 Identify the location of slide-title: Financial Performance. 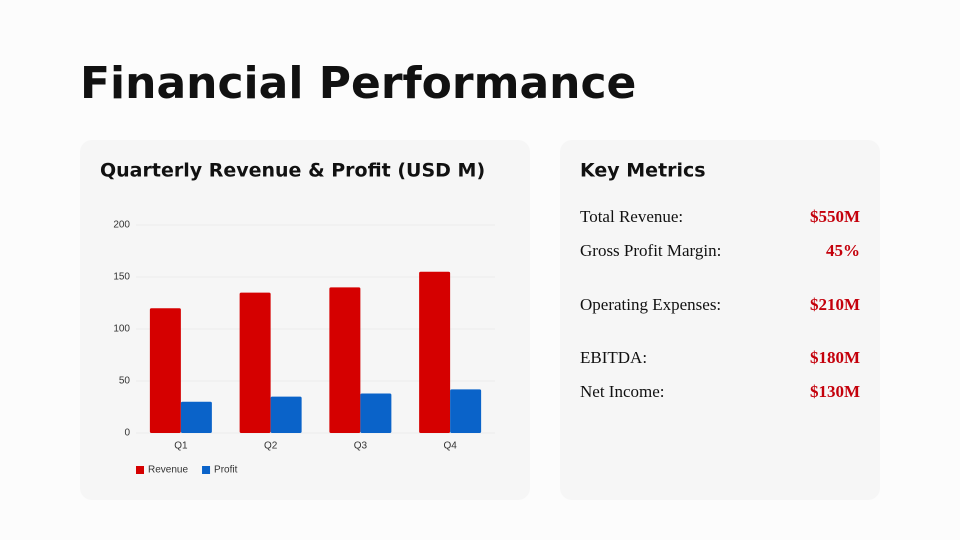
(358, 83).